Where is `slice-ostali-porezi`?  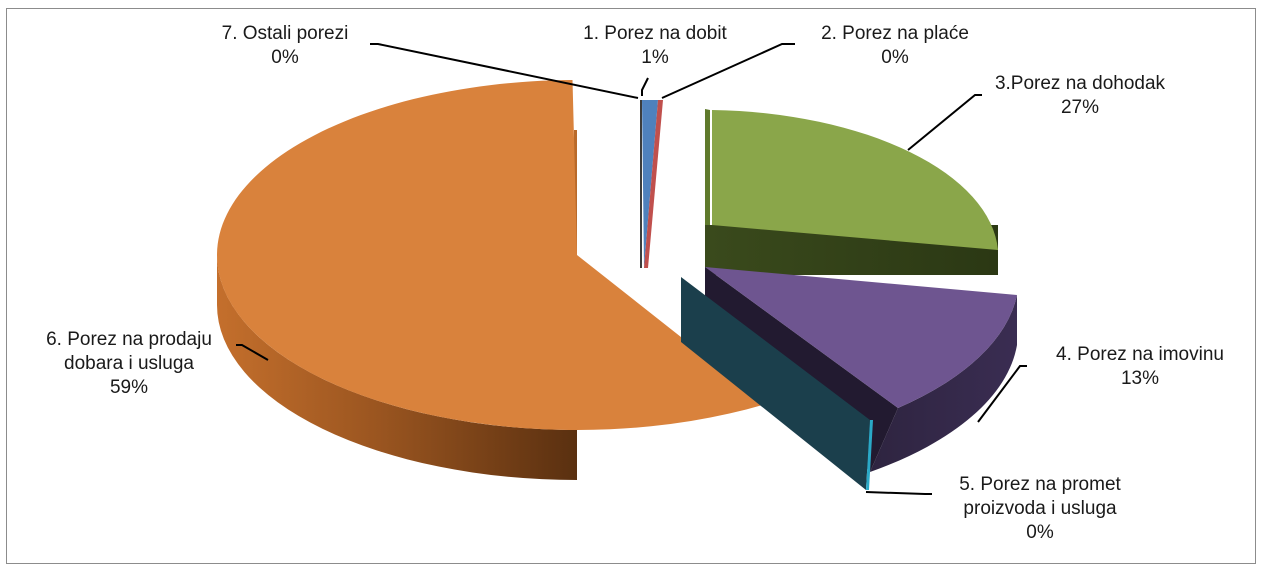
slice-ostali-porezi is located at coordinates (641, 184).